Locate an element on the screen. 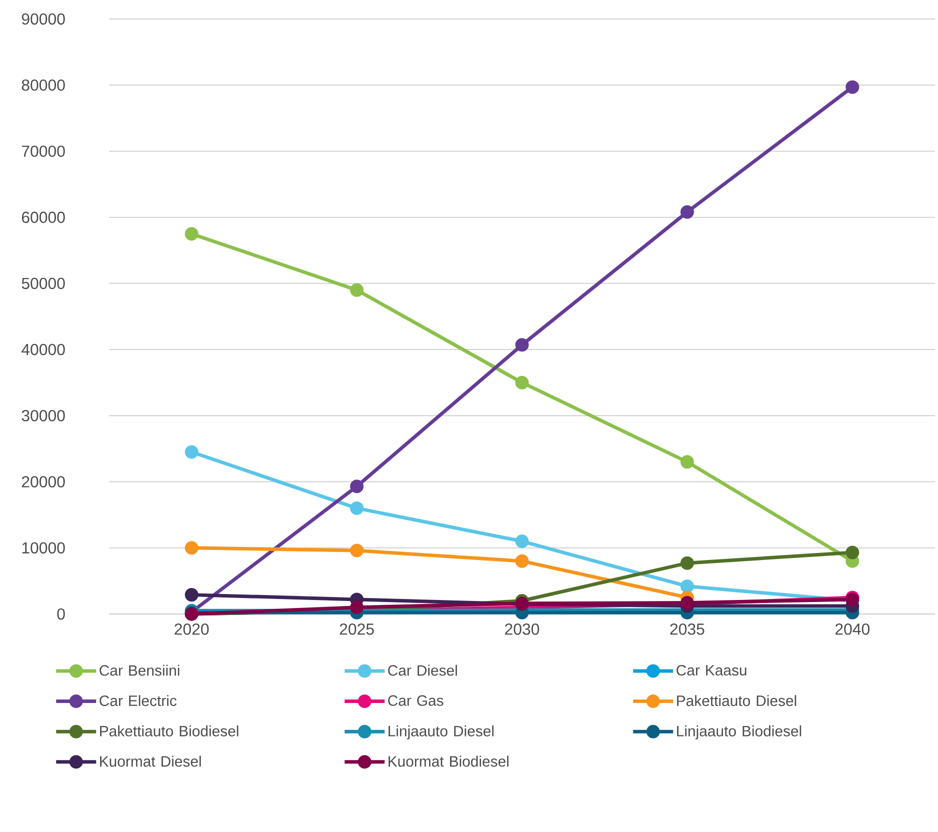 The width and height of the screenshot is (938, 832). legend-label: Pakettiauto Diesel is located at coordinates (736, 700).